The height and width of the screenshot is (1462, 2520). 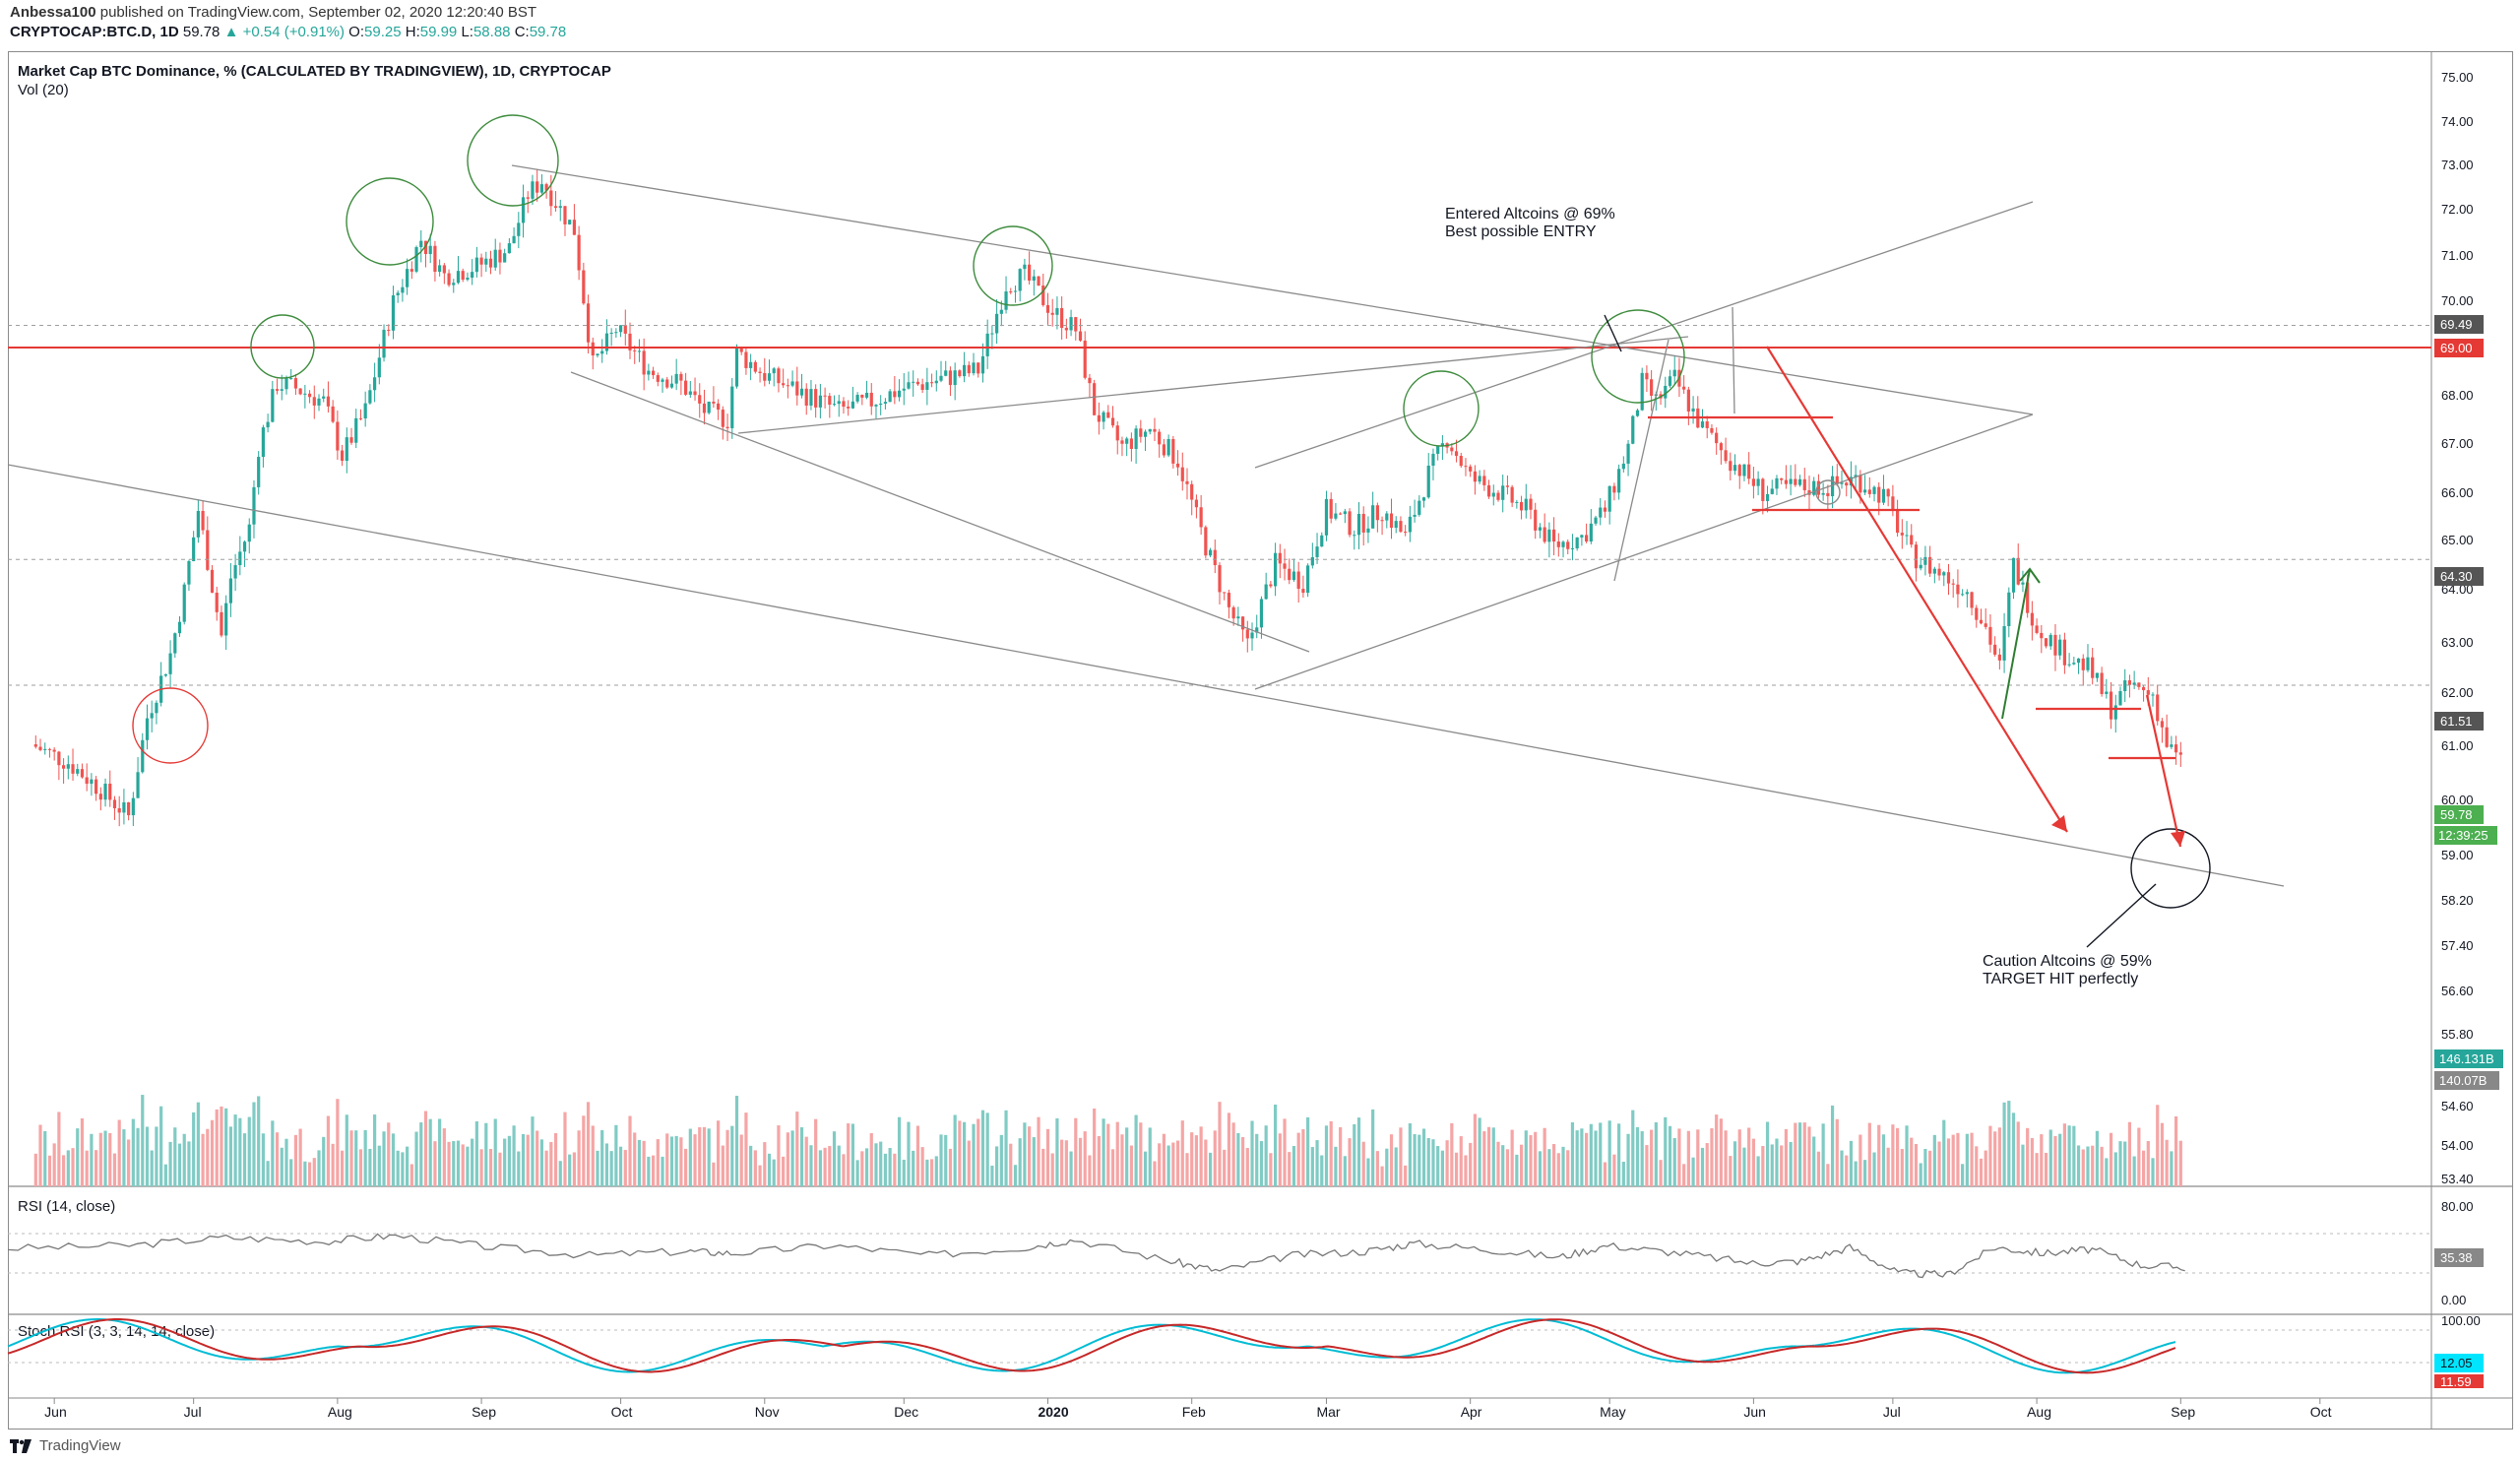 What do you see at coordinates (940, 512) in the screenshot?
I see `trendline` at bounding box center [940, 512].